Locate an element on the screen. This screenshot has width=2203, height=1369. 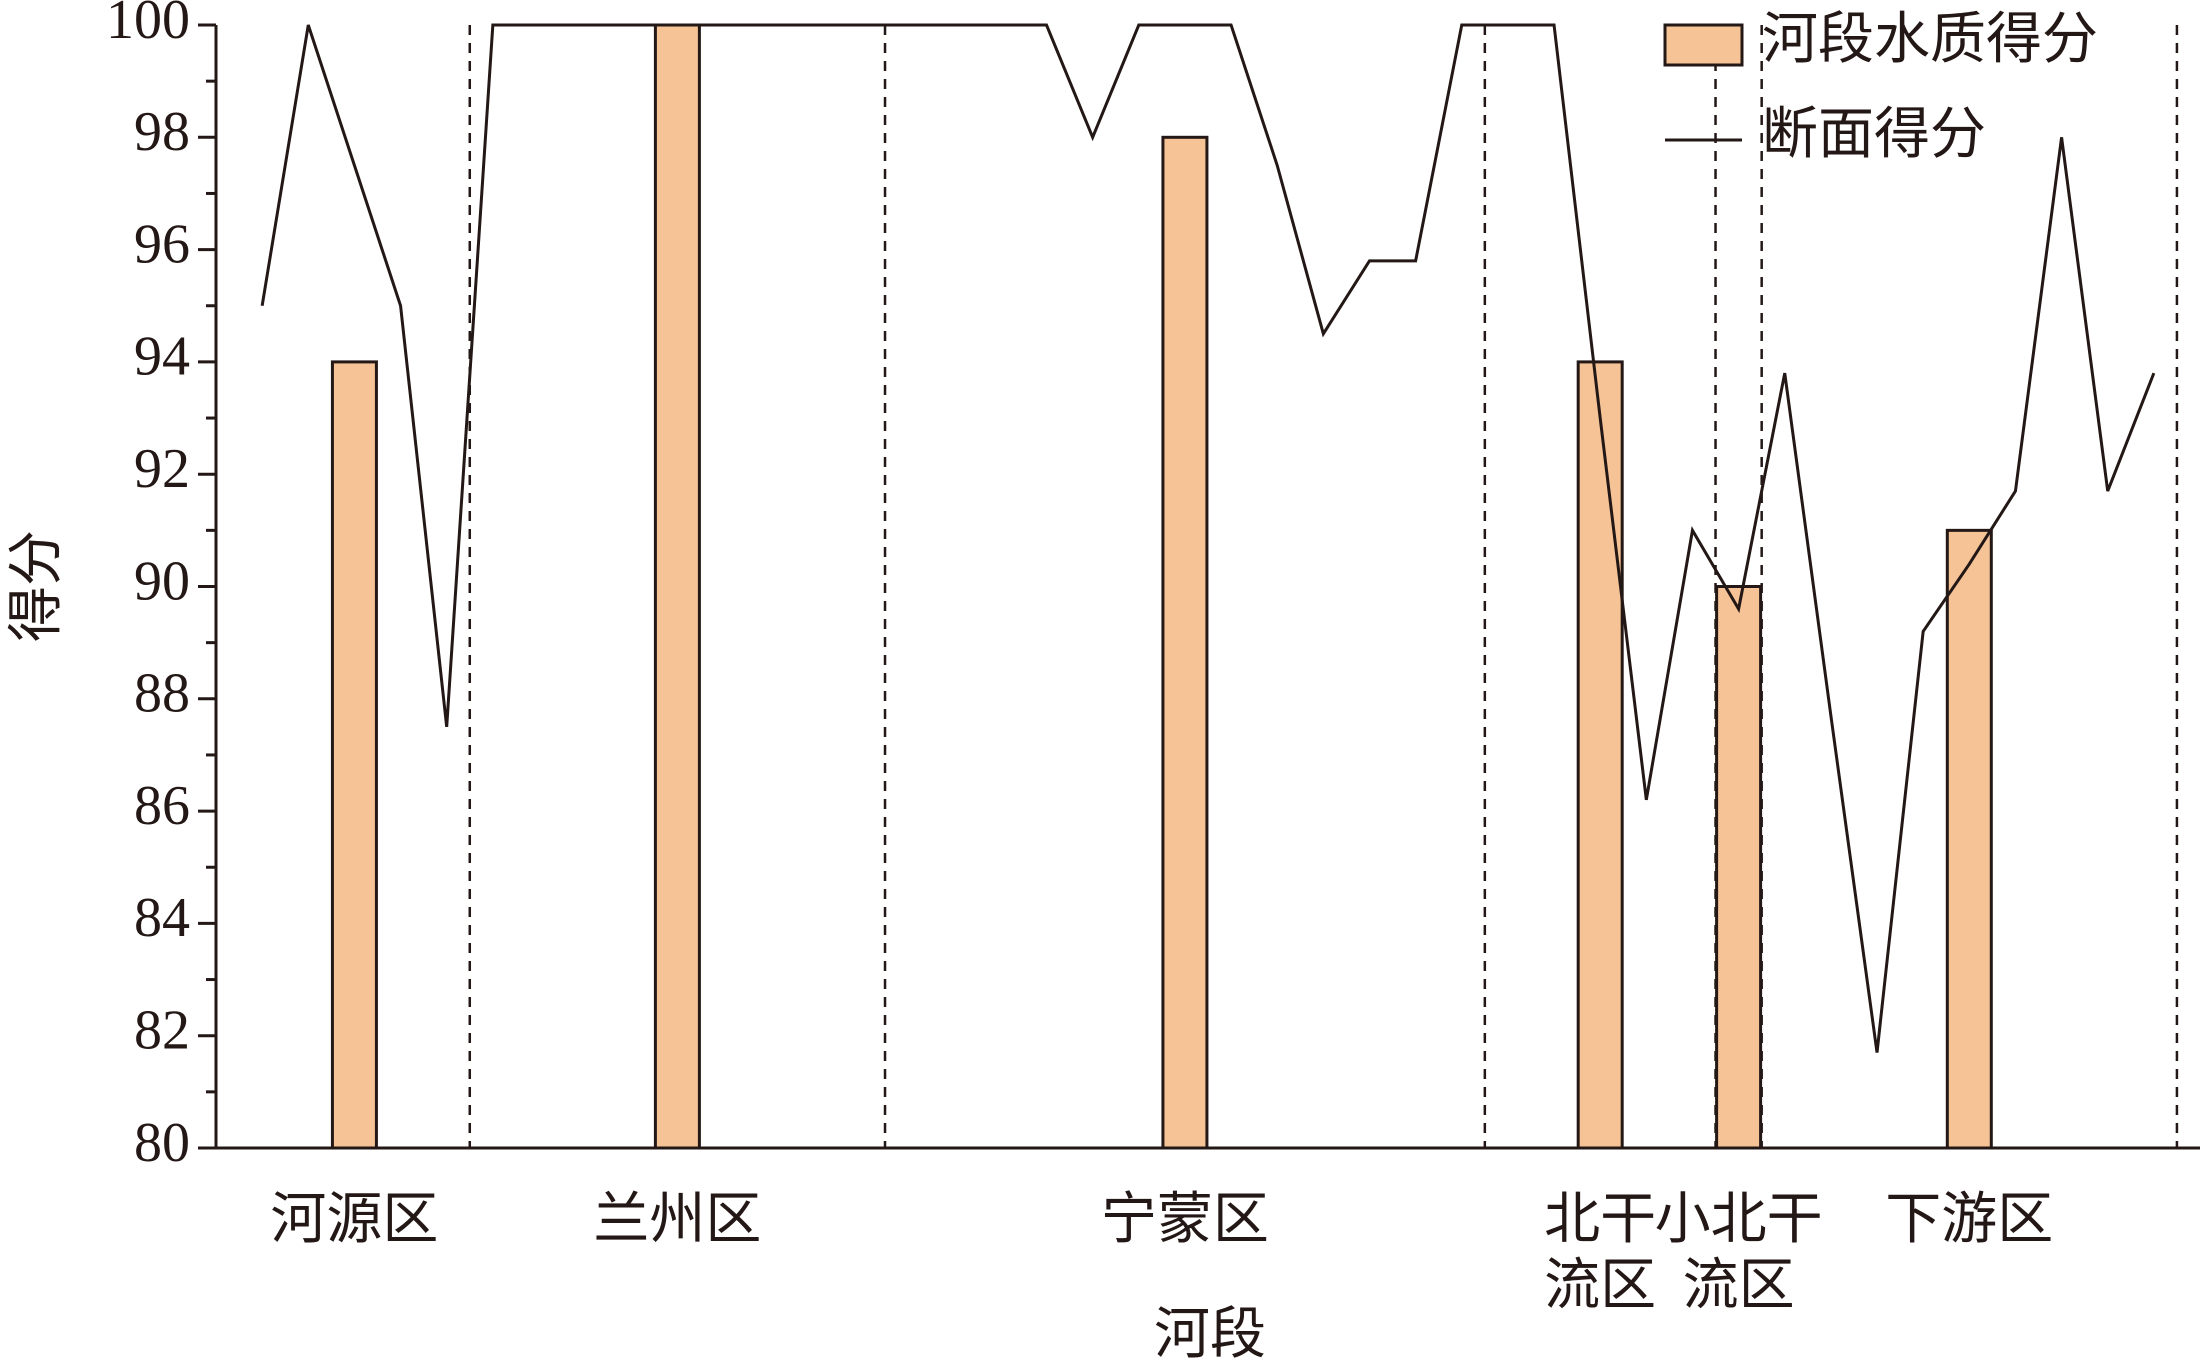
x-axis-label: 河段 is located at coordinates (1210, 1335).